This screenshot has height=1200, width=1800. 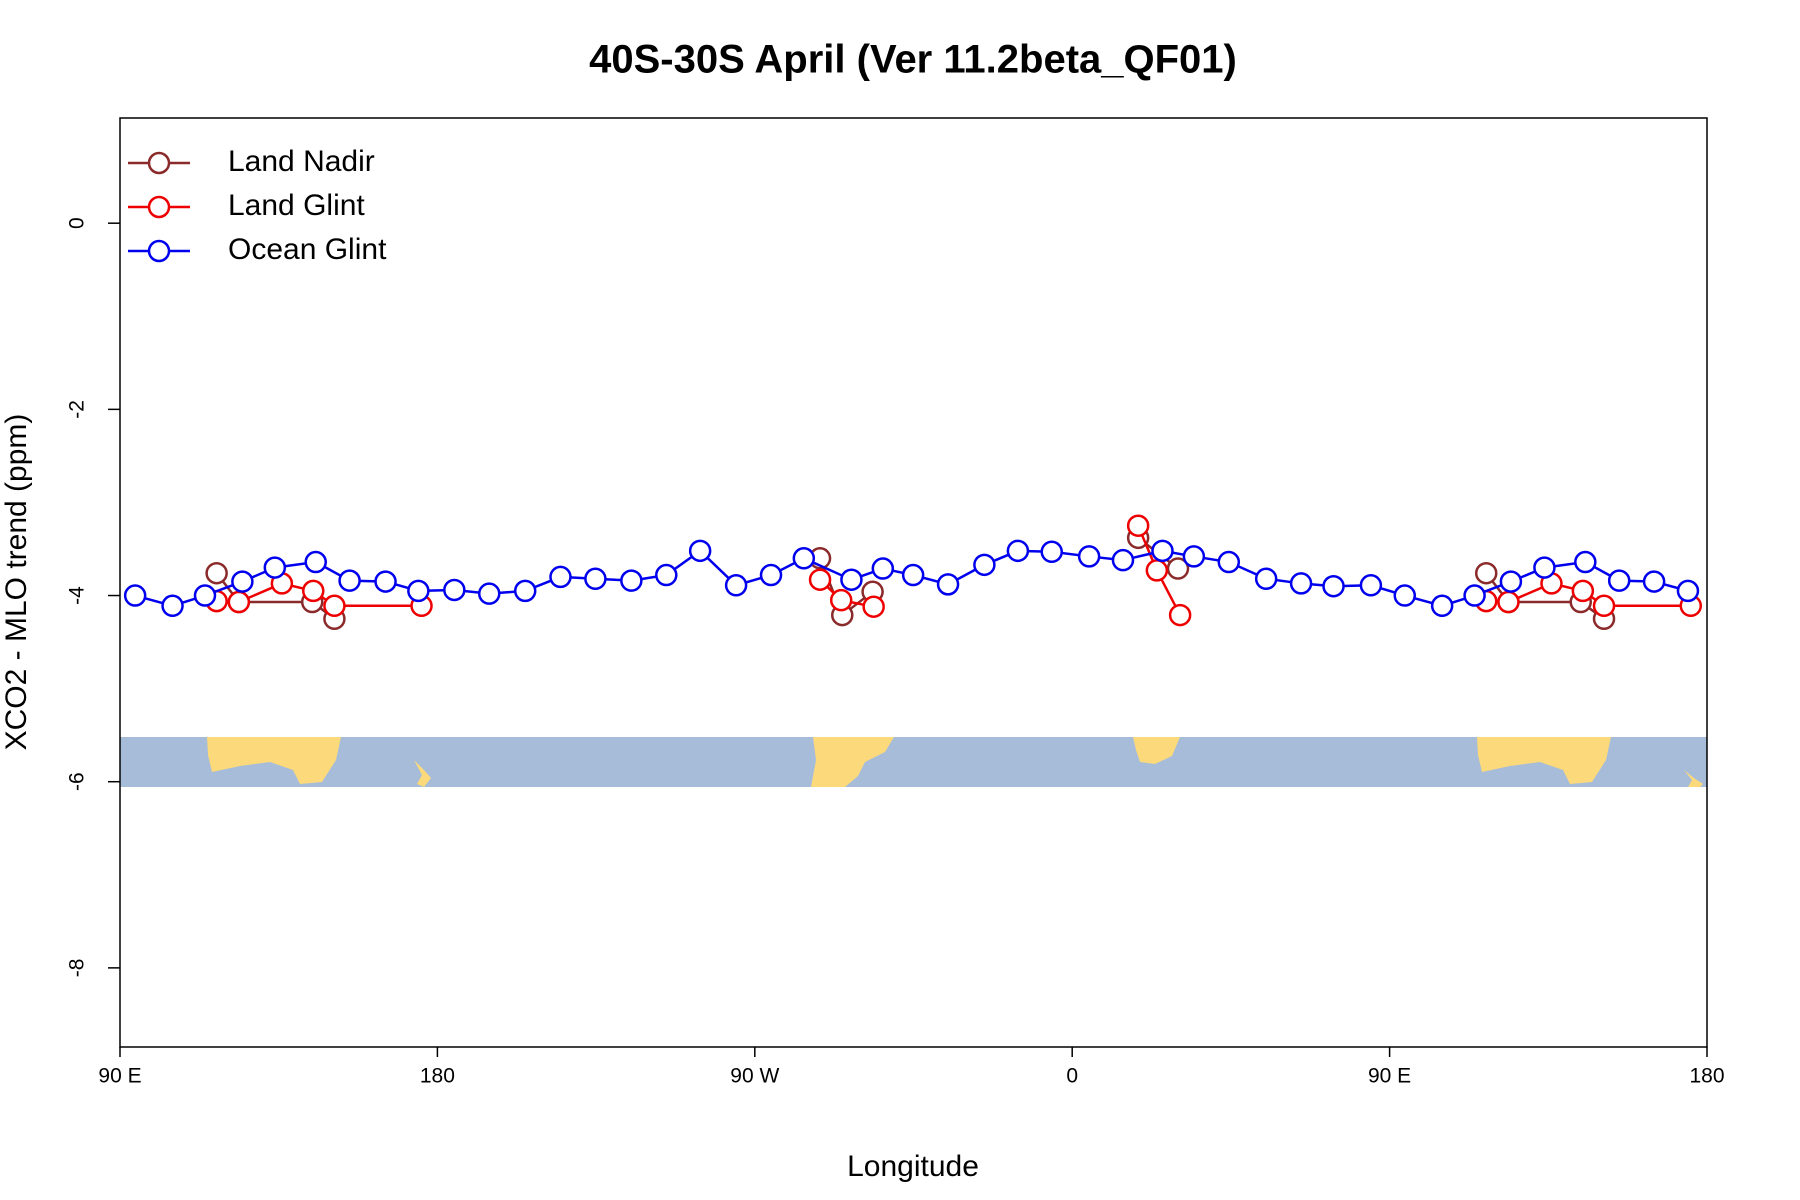 I want to click on legend-label: Land Nadir, so click(x=301, y=161).